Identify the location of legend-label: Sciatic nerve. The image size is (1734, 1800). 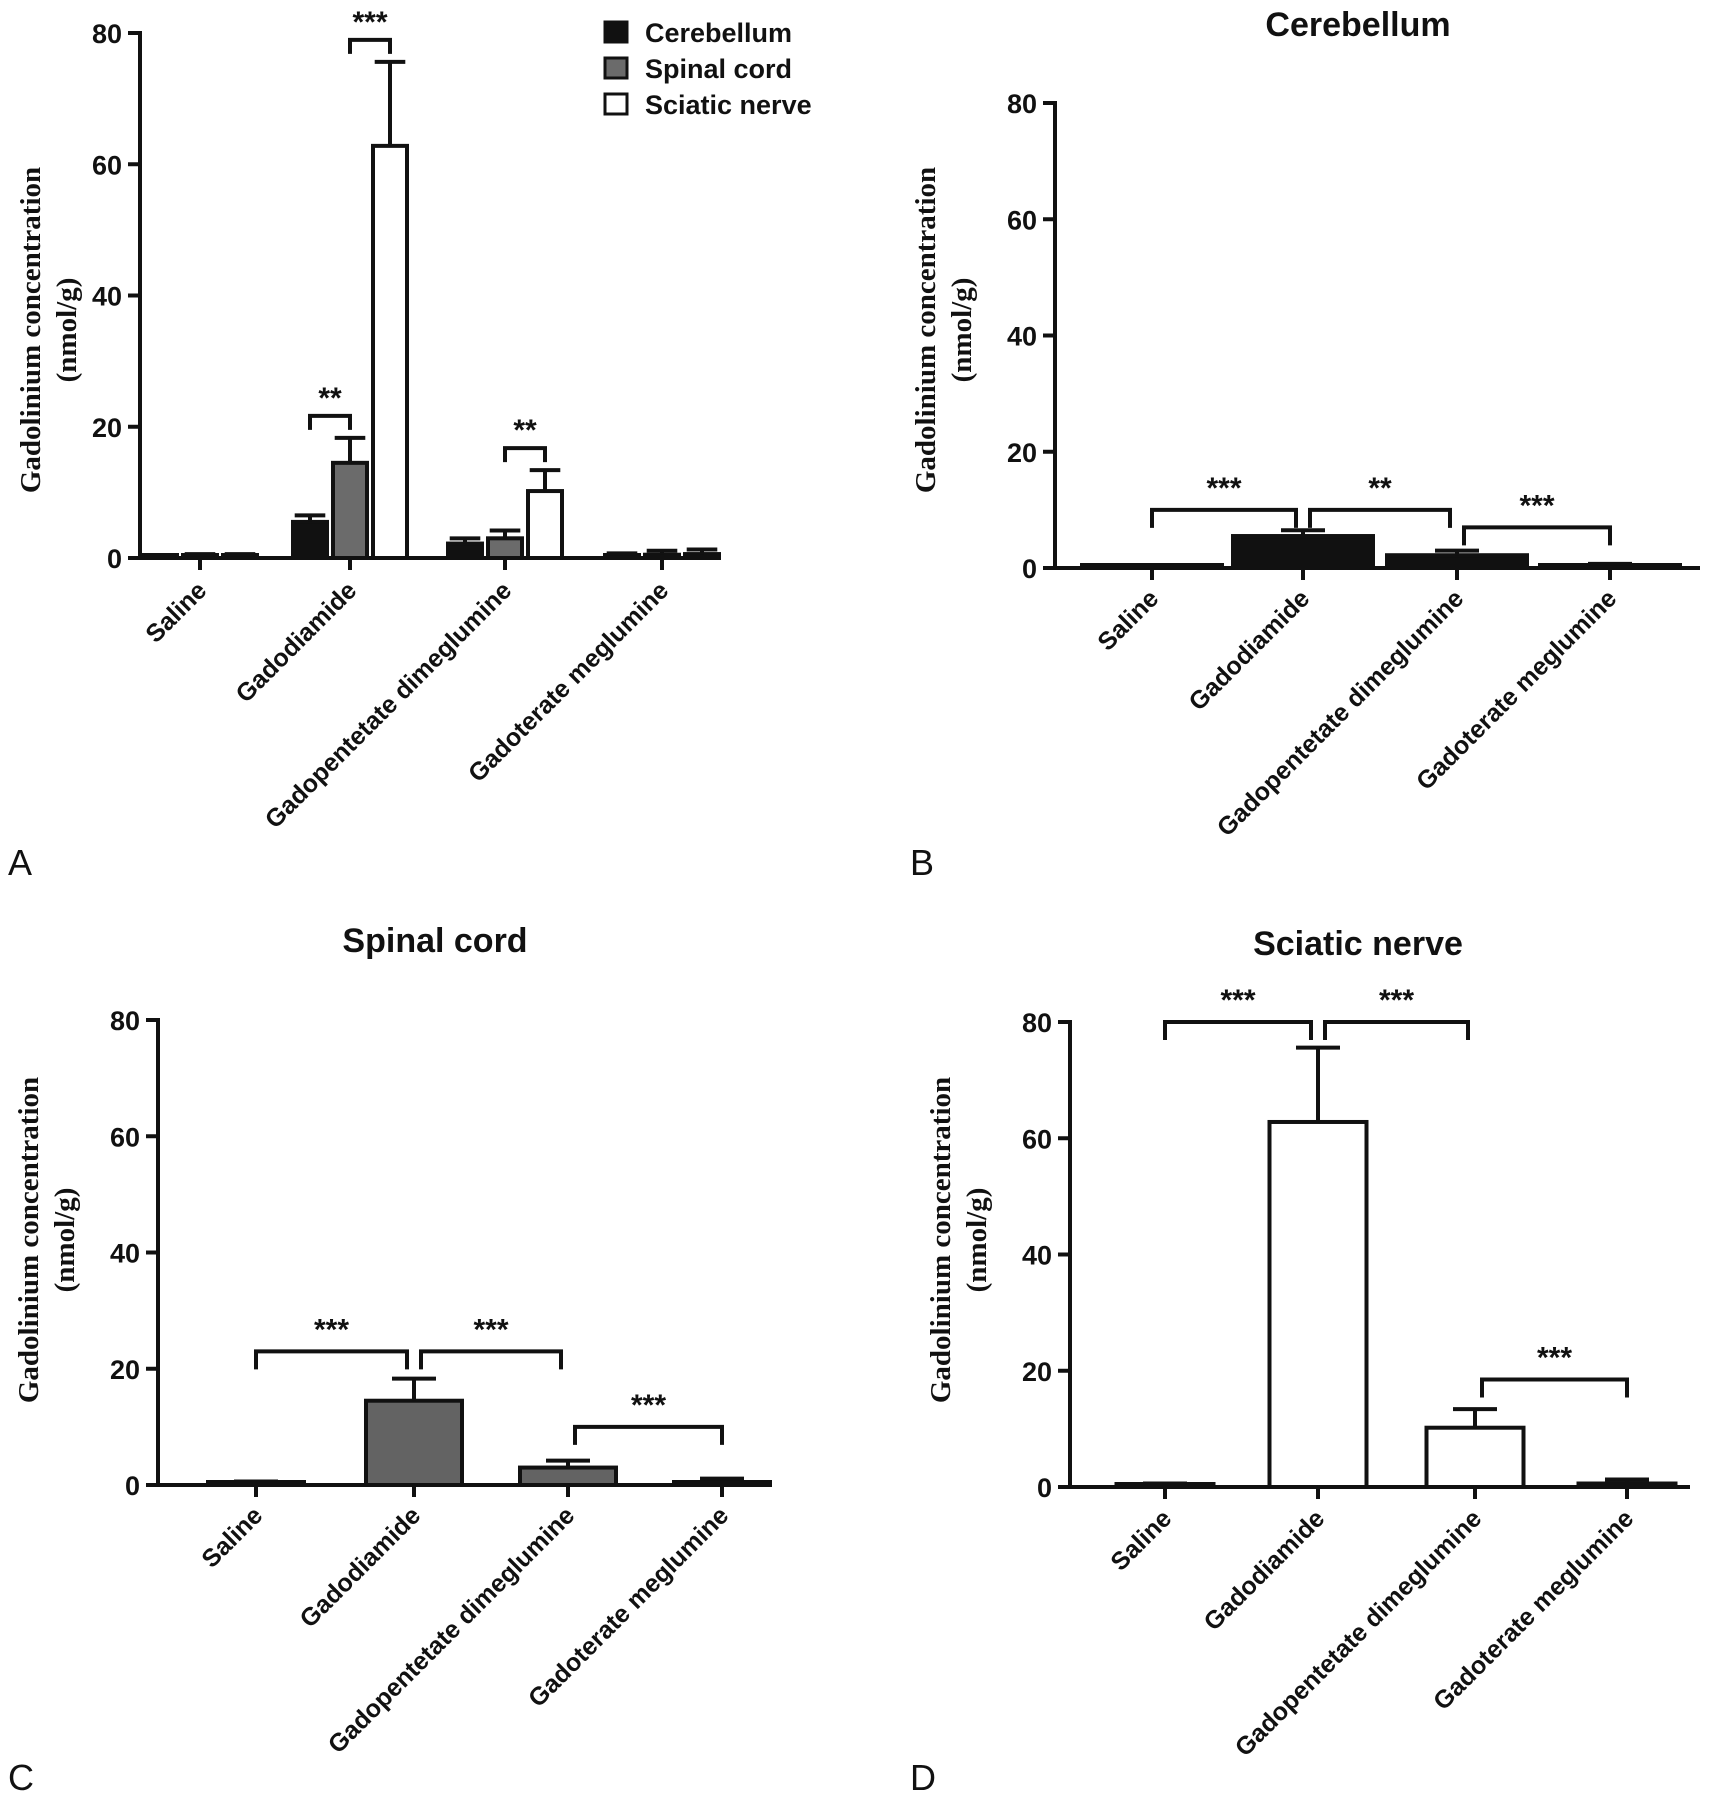
(728, 105).